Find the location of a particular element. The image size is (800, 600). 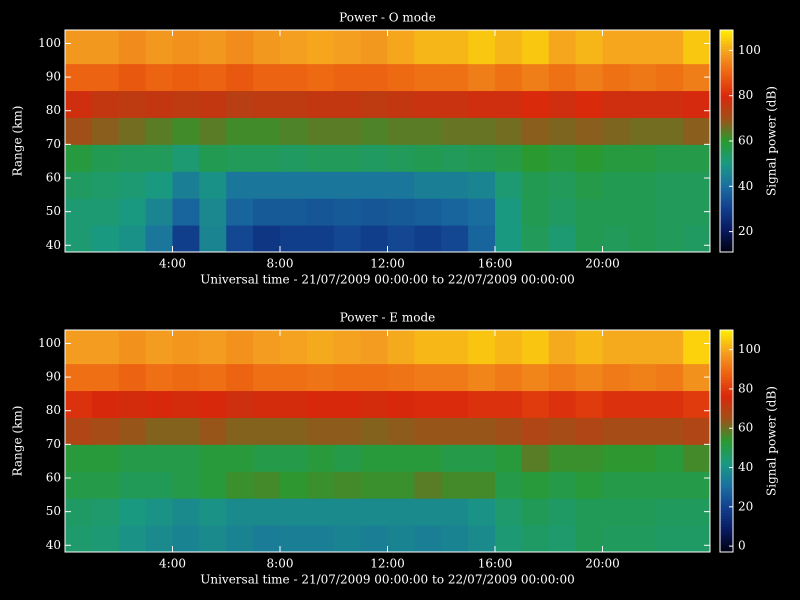

x-tick-label: 20:00 is located at coordinates (602, 264).